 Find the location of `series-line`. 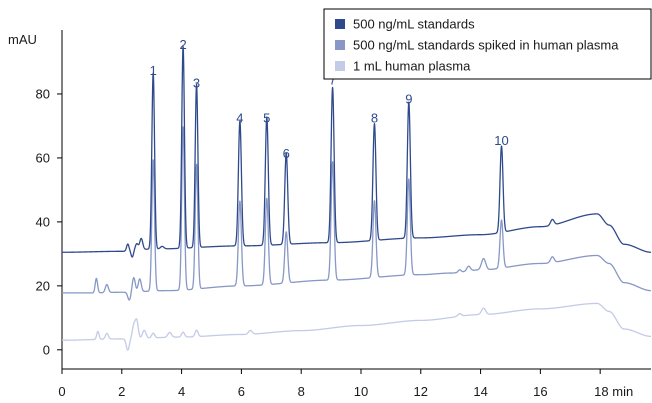

series-line is located at coordinates (356, 326).